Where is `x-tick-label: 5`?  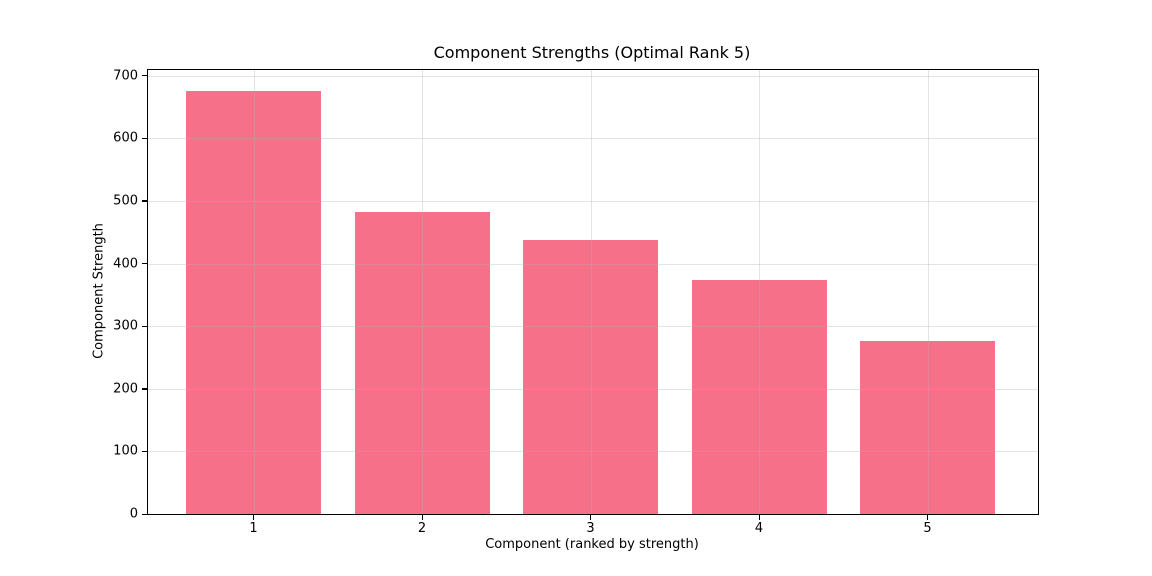
x-tick-label: 5 is located at coordinates (927, 528).